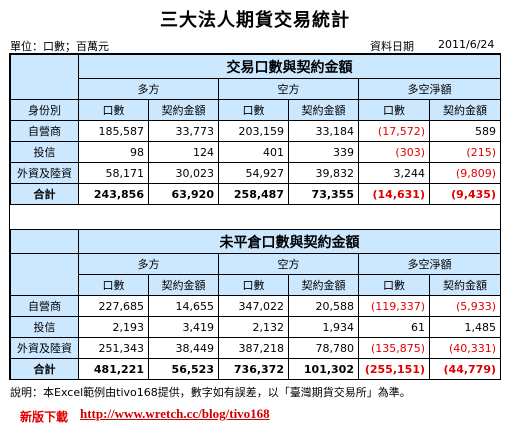  What do you see at coordinates (394, 327) in the screenshot?
I see `cell: 61` at bounding box center [394, 327].